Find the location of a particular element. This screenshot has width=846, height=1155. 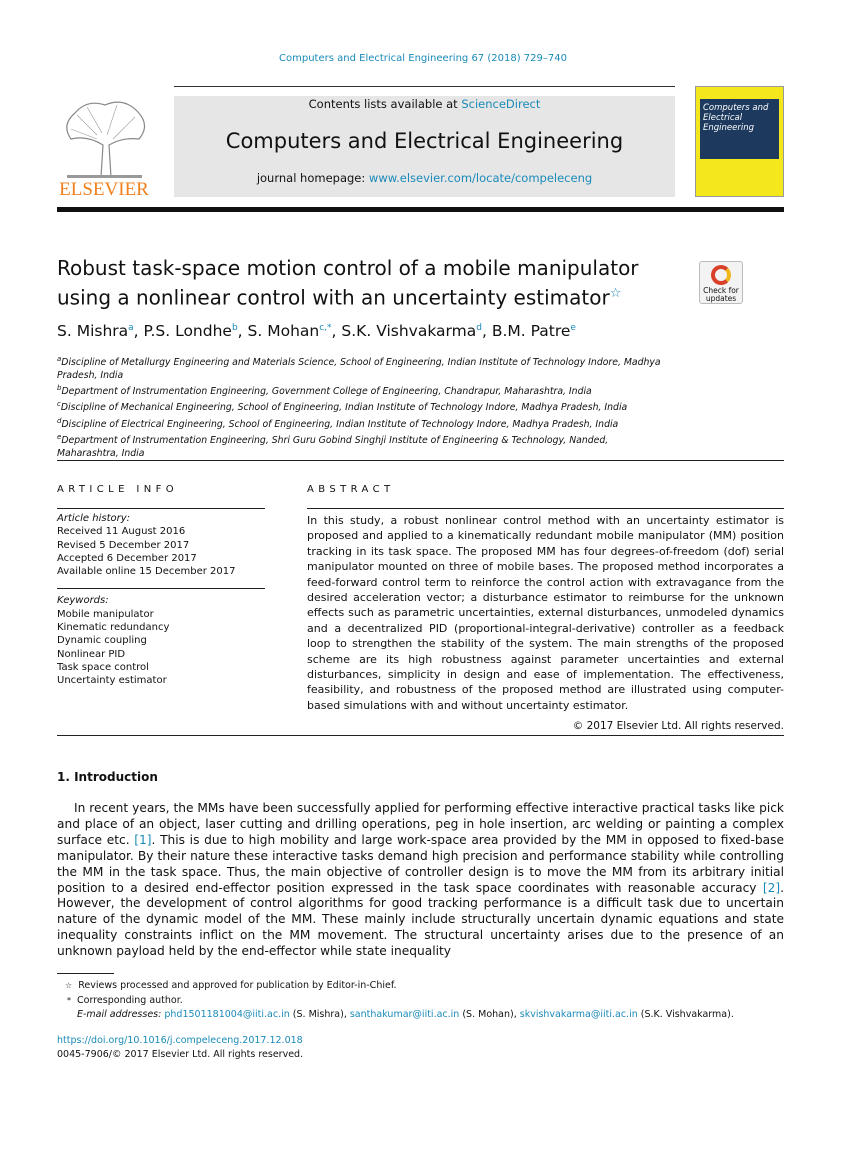

svg-text: ELSEVIER is located at coordinates (104, 189).